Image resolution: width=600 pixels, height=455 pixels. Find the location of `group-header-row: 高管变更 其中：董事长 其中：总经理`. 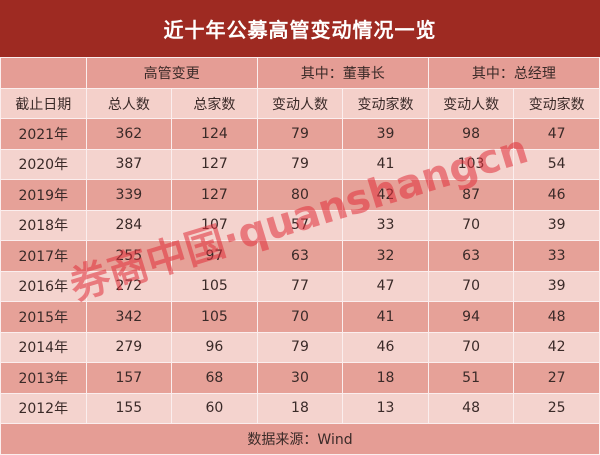

group-header-row: 高管变更 其中：董事长 其中：总经理 is located at coordinates (300, 73).